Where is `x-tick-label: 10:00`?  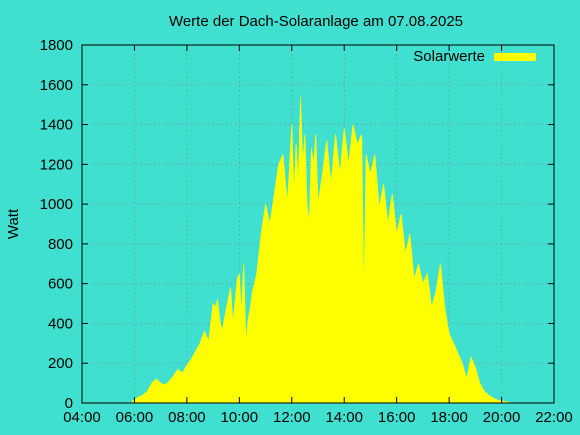
x-tick-label: 10:00 is located at coordinates (240, 417).